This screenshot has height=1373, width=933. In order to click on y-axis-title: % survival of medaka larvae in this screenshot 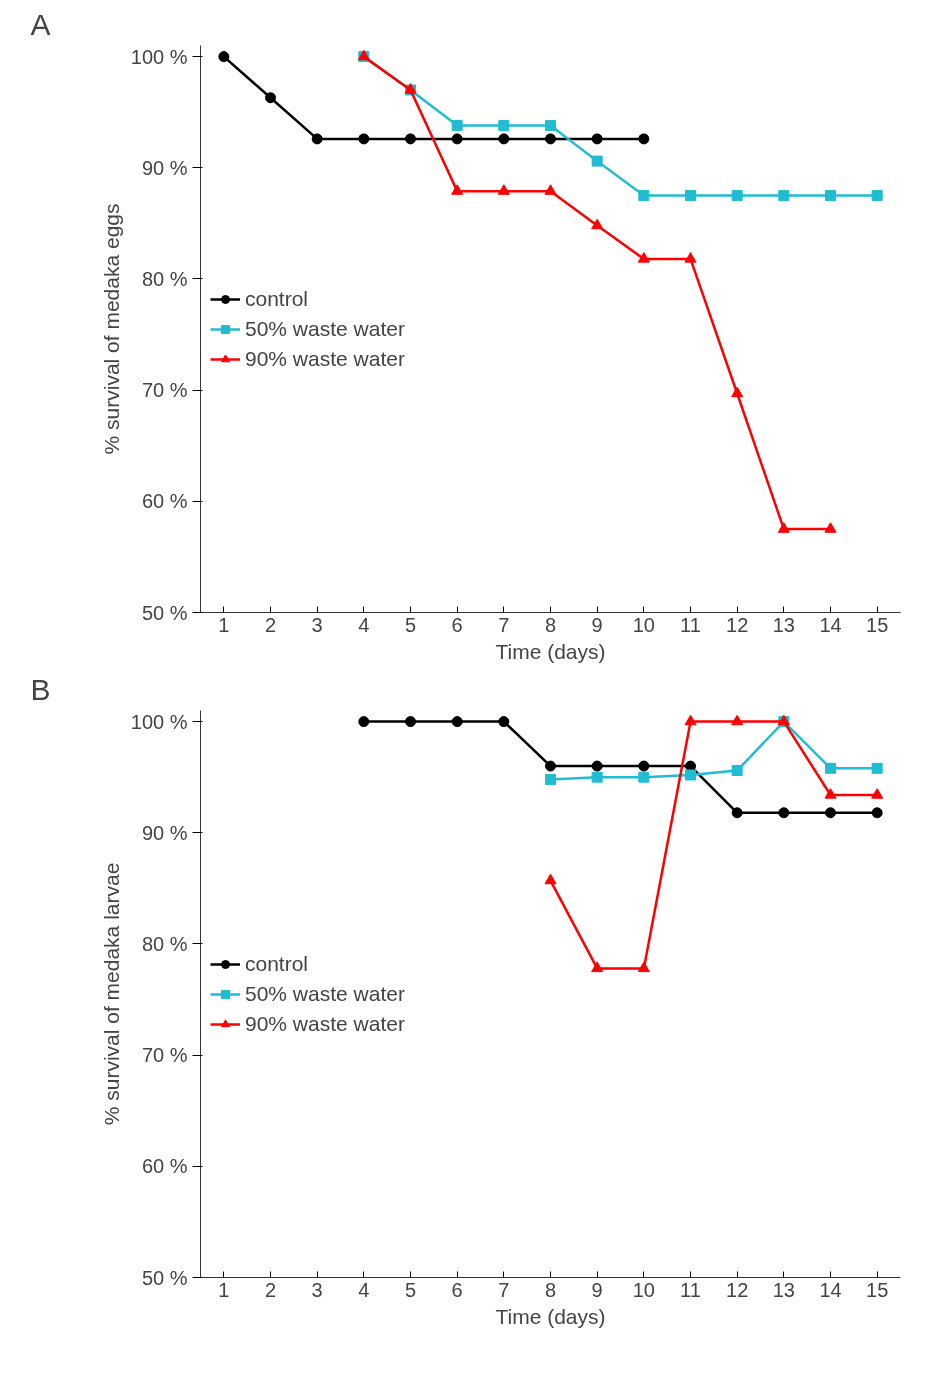, I will do `click(111, 994)`.